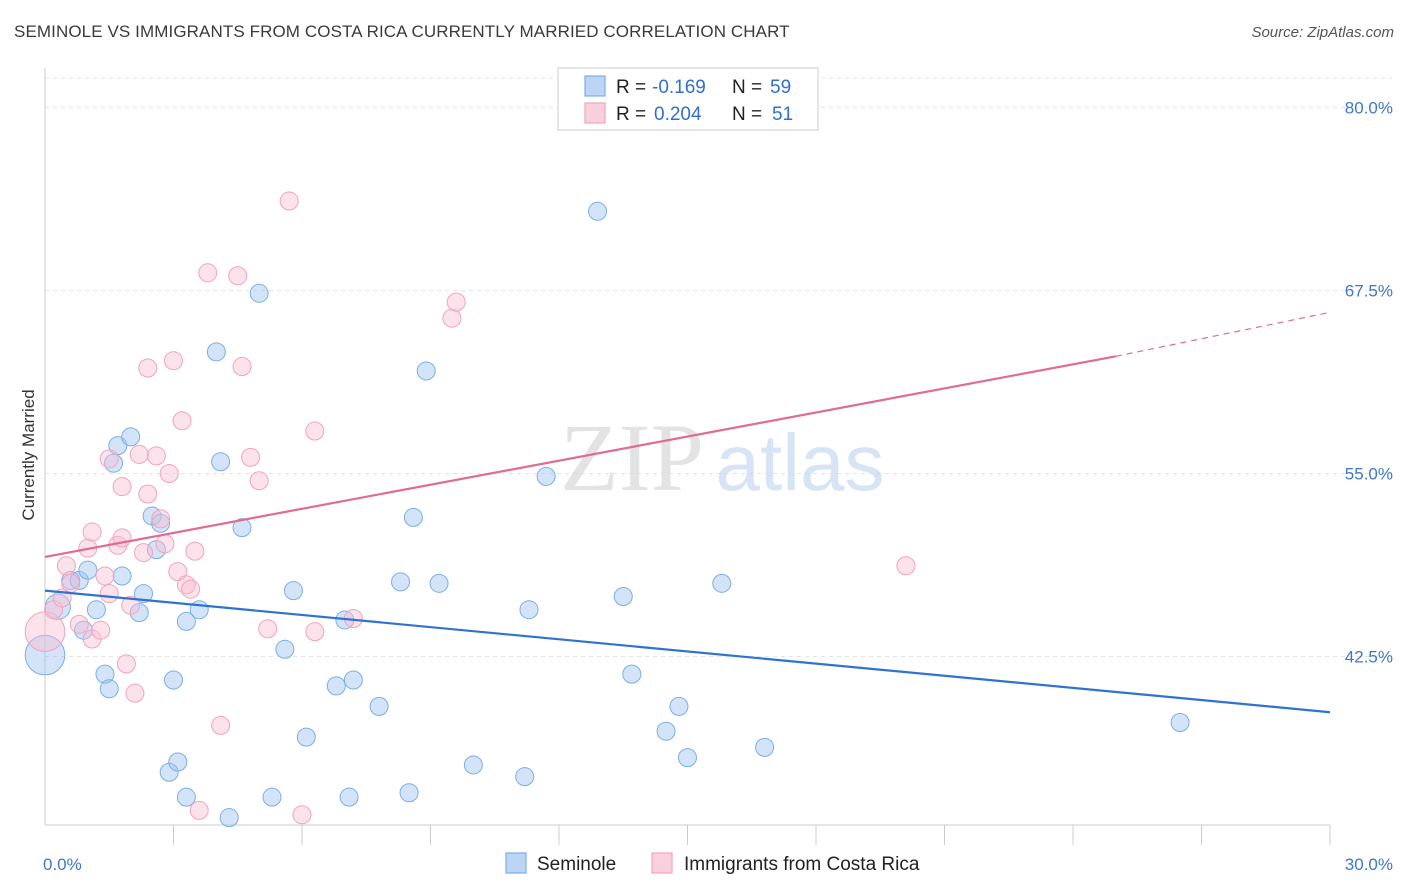 The width and height of the screenshot is (1406, 892). I want to click on legend-swatch-costa-rica, so click(595, 113).